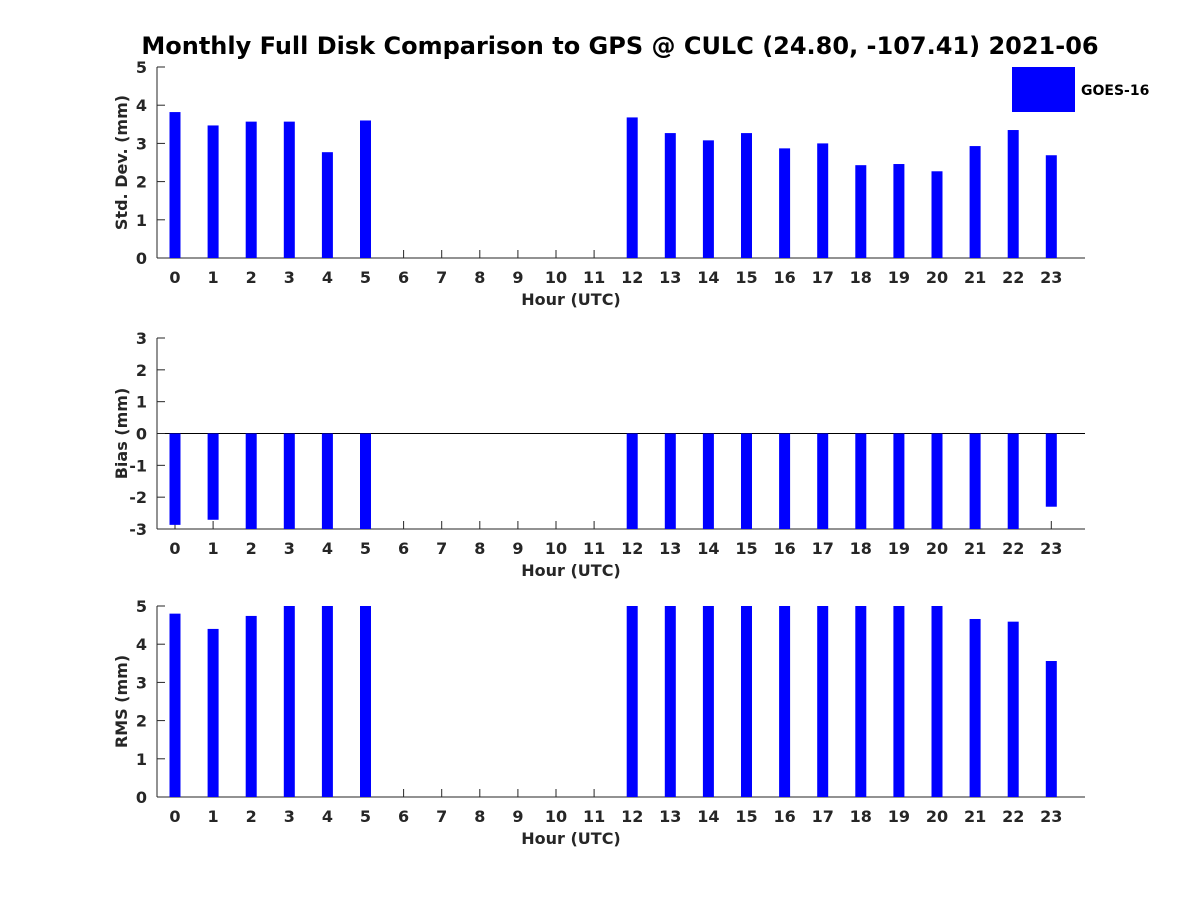  What do you see at coordinates (289, 548) in the screenshot?
I see `bias-x-tick-label: 3` at bounding box center [289, 548].